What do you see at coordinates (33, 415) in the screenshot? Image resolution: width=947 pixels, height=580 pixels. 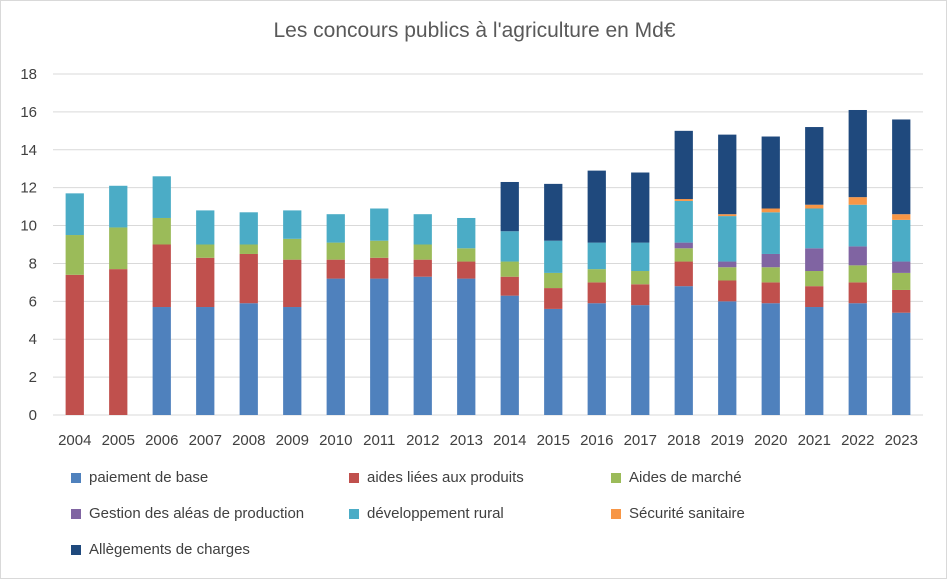 I see `y-tick-label: 0` at bounding box center [33, 415].